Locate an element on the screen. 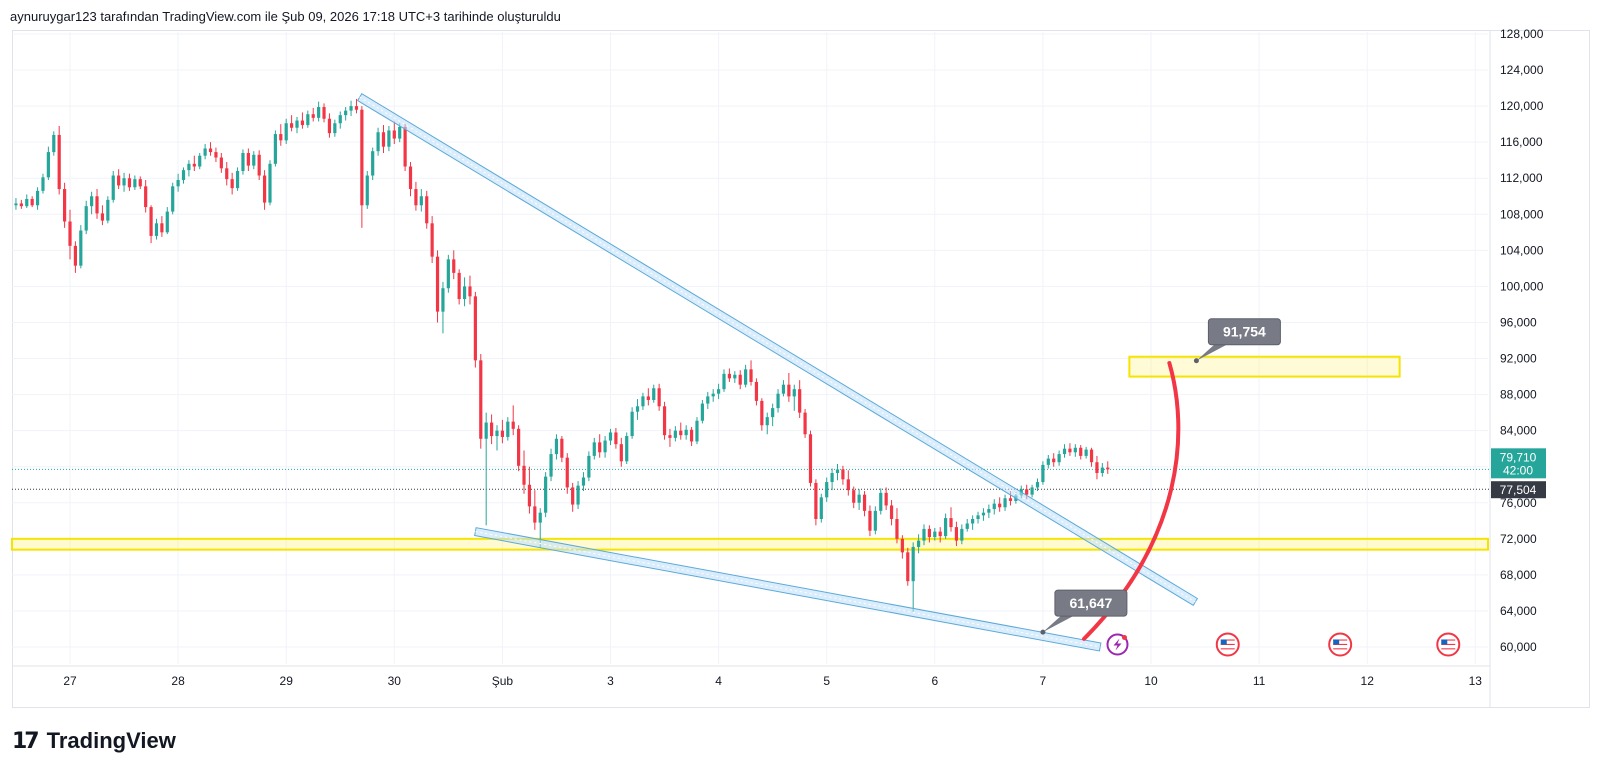  lower-trendline-band is located at coordinates (788, 589).